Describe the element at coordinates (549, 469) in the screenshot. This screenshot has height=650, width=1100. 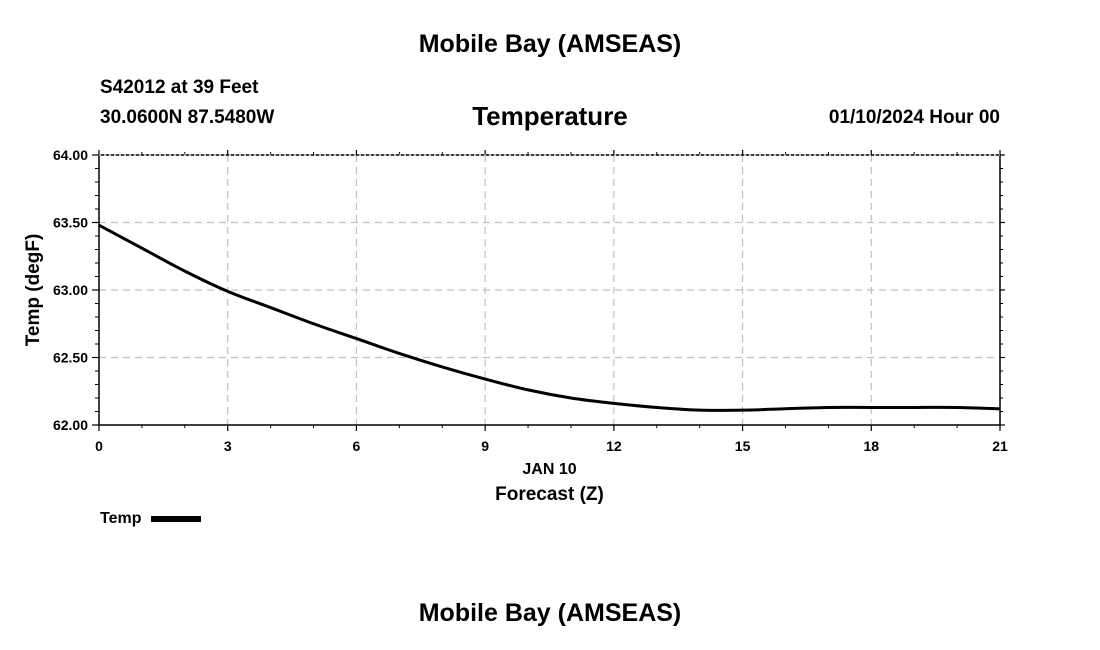
I see `x-axis-date-label: JAN 10` at that location.